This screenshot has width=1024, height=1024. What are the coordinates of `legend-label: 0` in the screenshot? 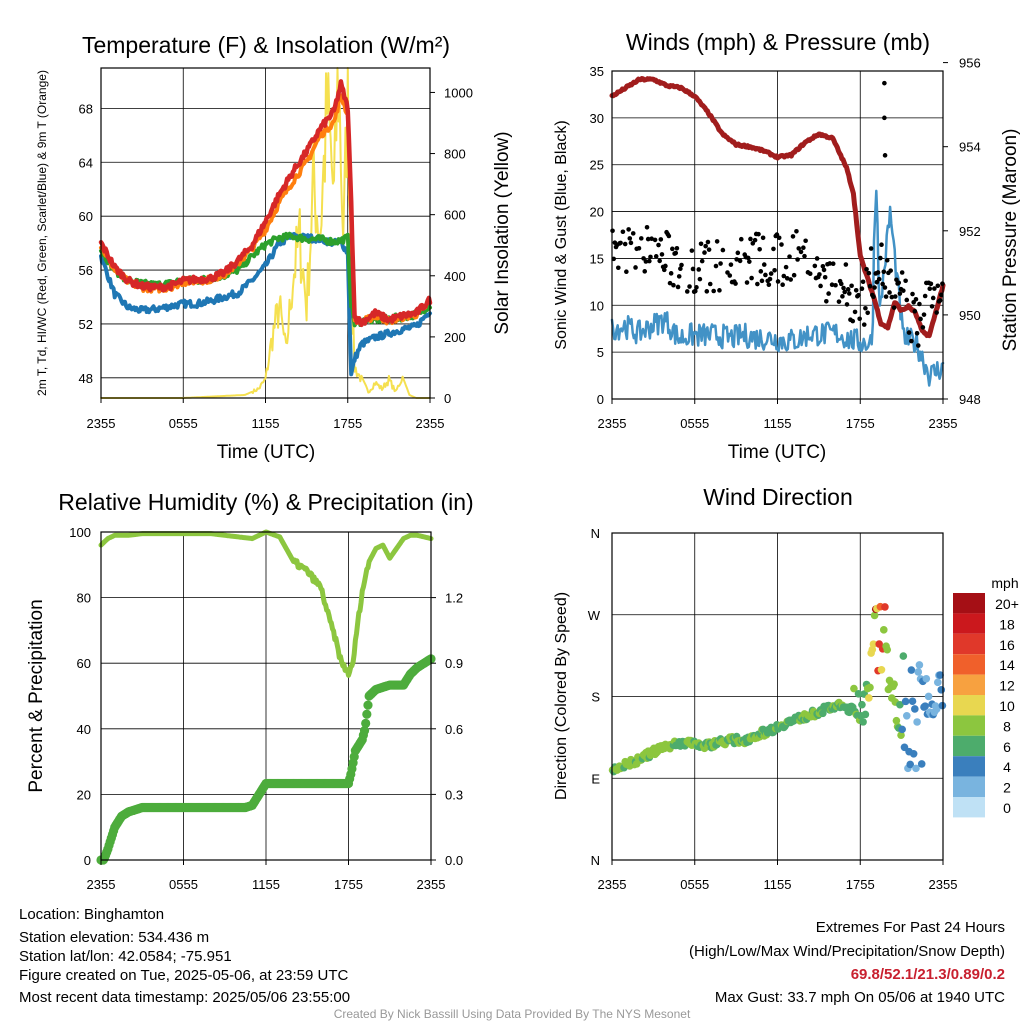 It's located at (1007, 808).